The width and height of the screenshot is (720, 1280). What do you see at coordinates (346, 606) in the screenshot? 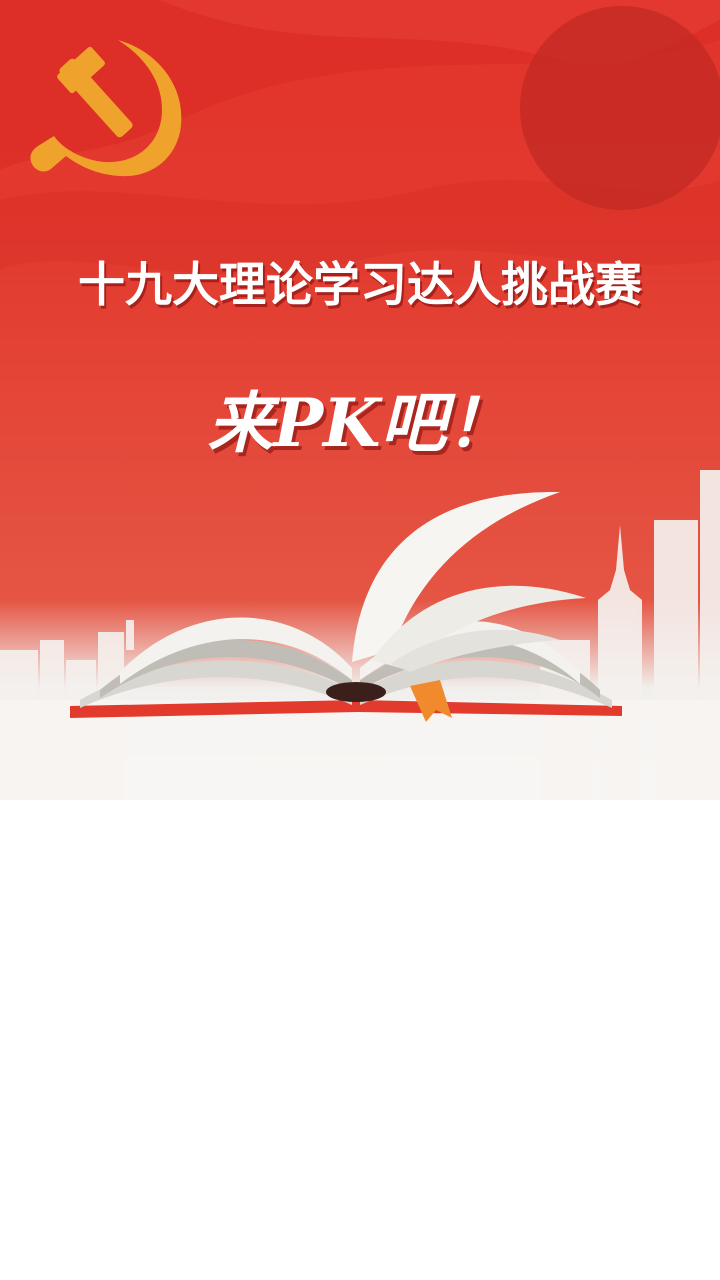
I see `open-book-icon` at bounding box center [346, 606].